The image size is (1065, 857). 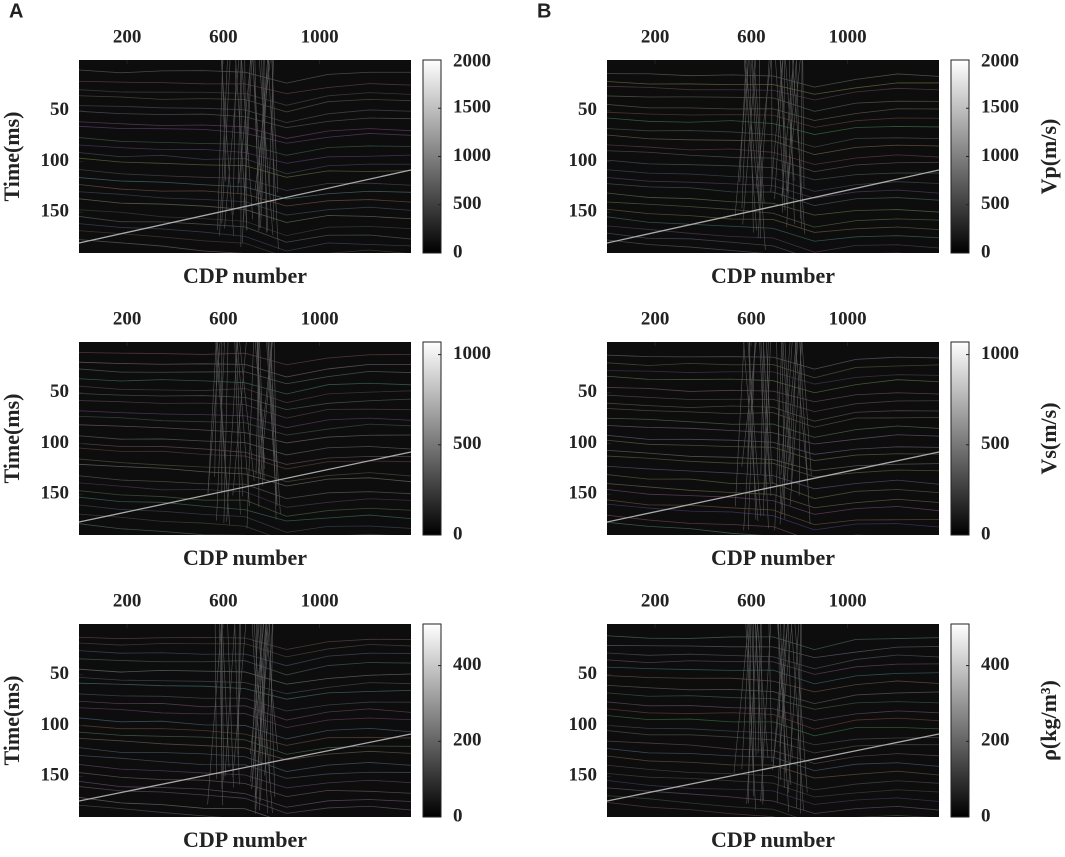 I want to click on reflector, so click(x=245, y=767).